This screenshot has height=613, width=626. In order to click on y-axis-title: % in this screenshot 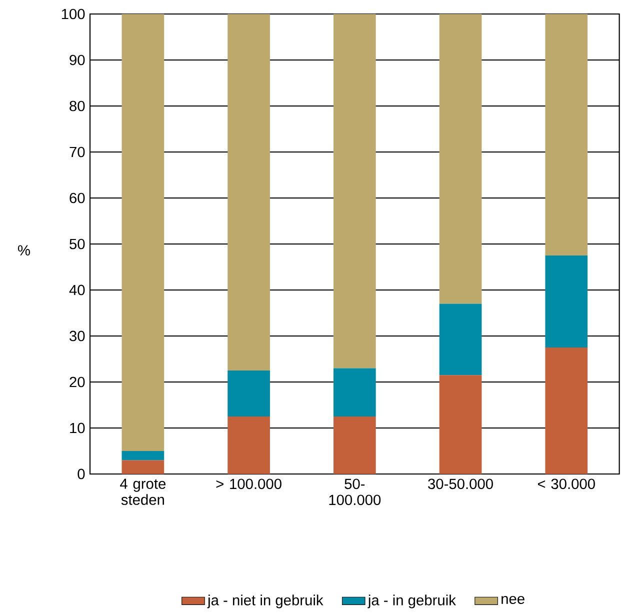, I will do `click(24, 250)`.